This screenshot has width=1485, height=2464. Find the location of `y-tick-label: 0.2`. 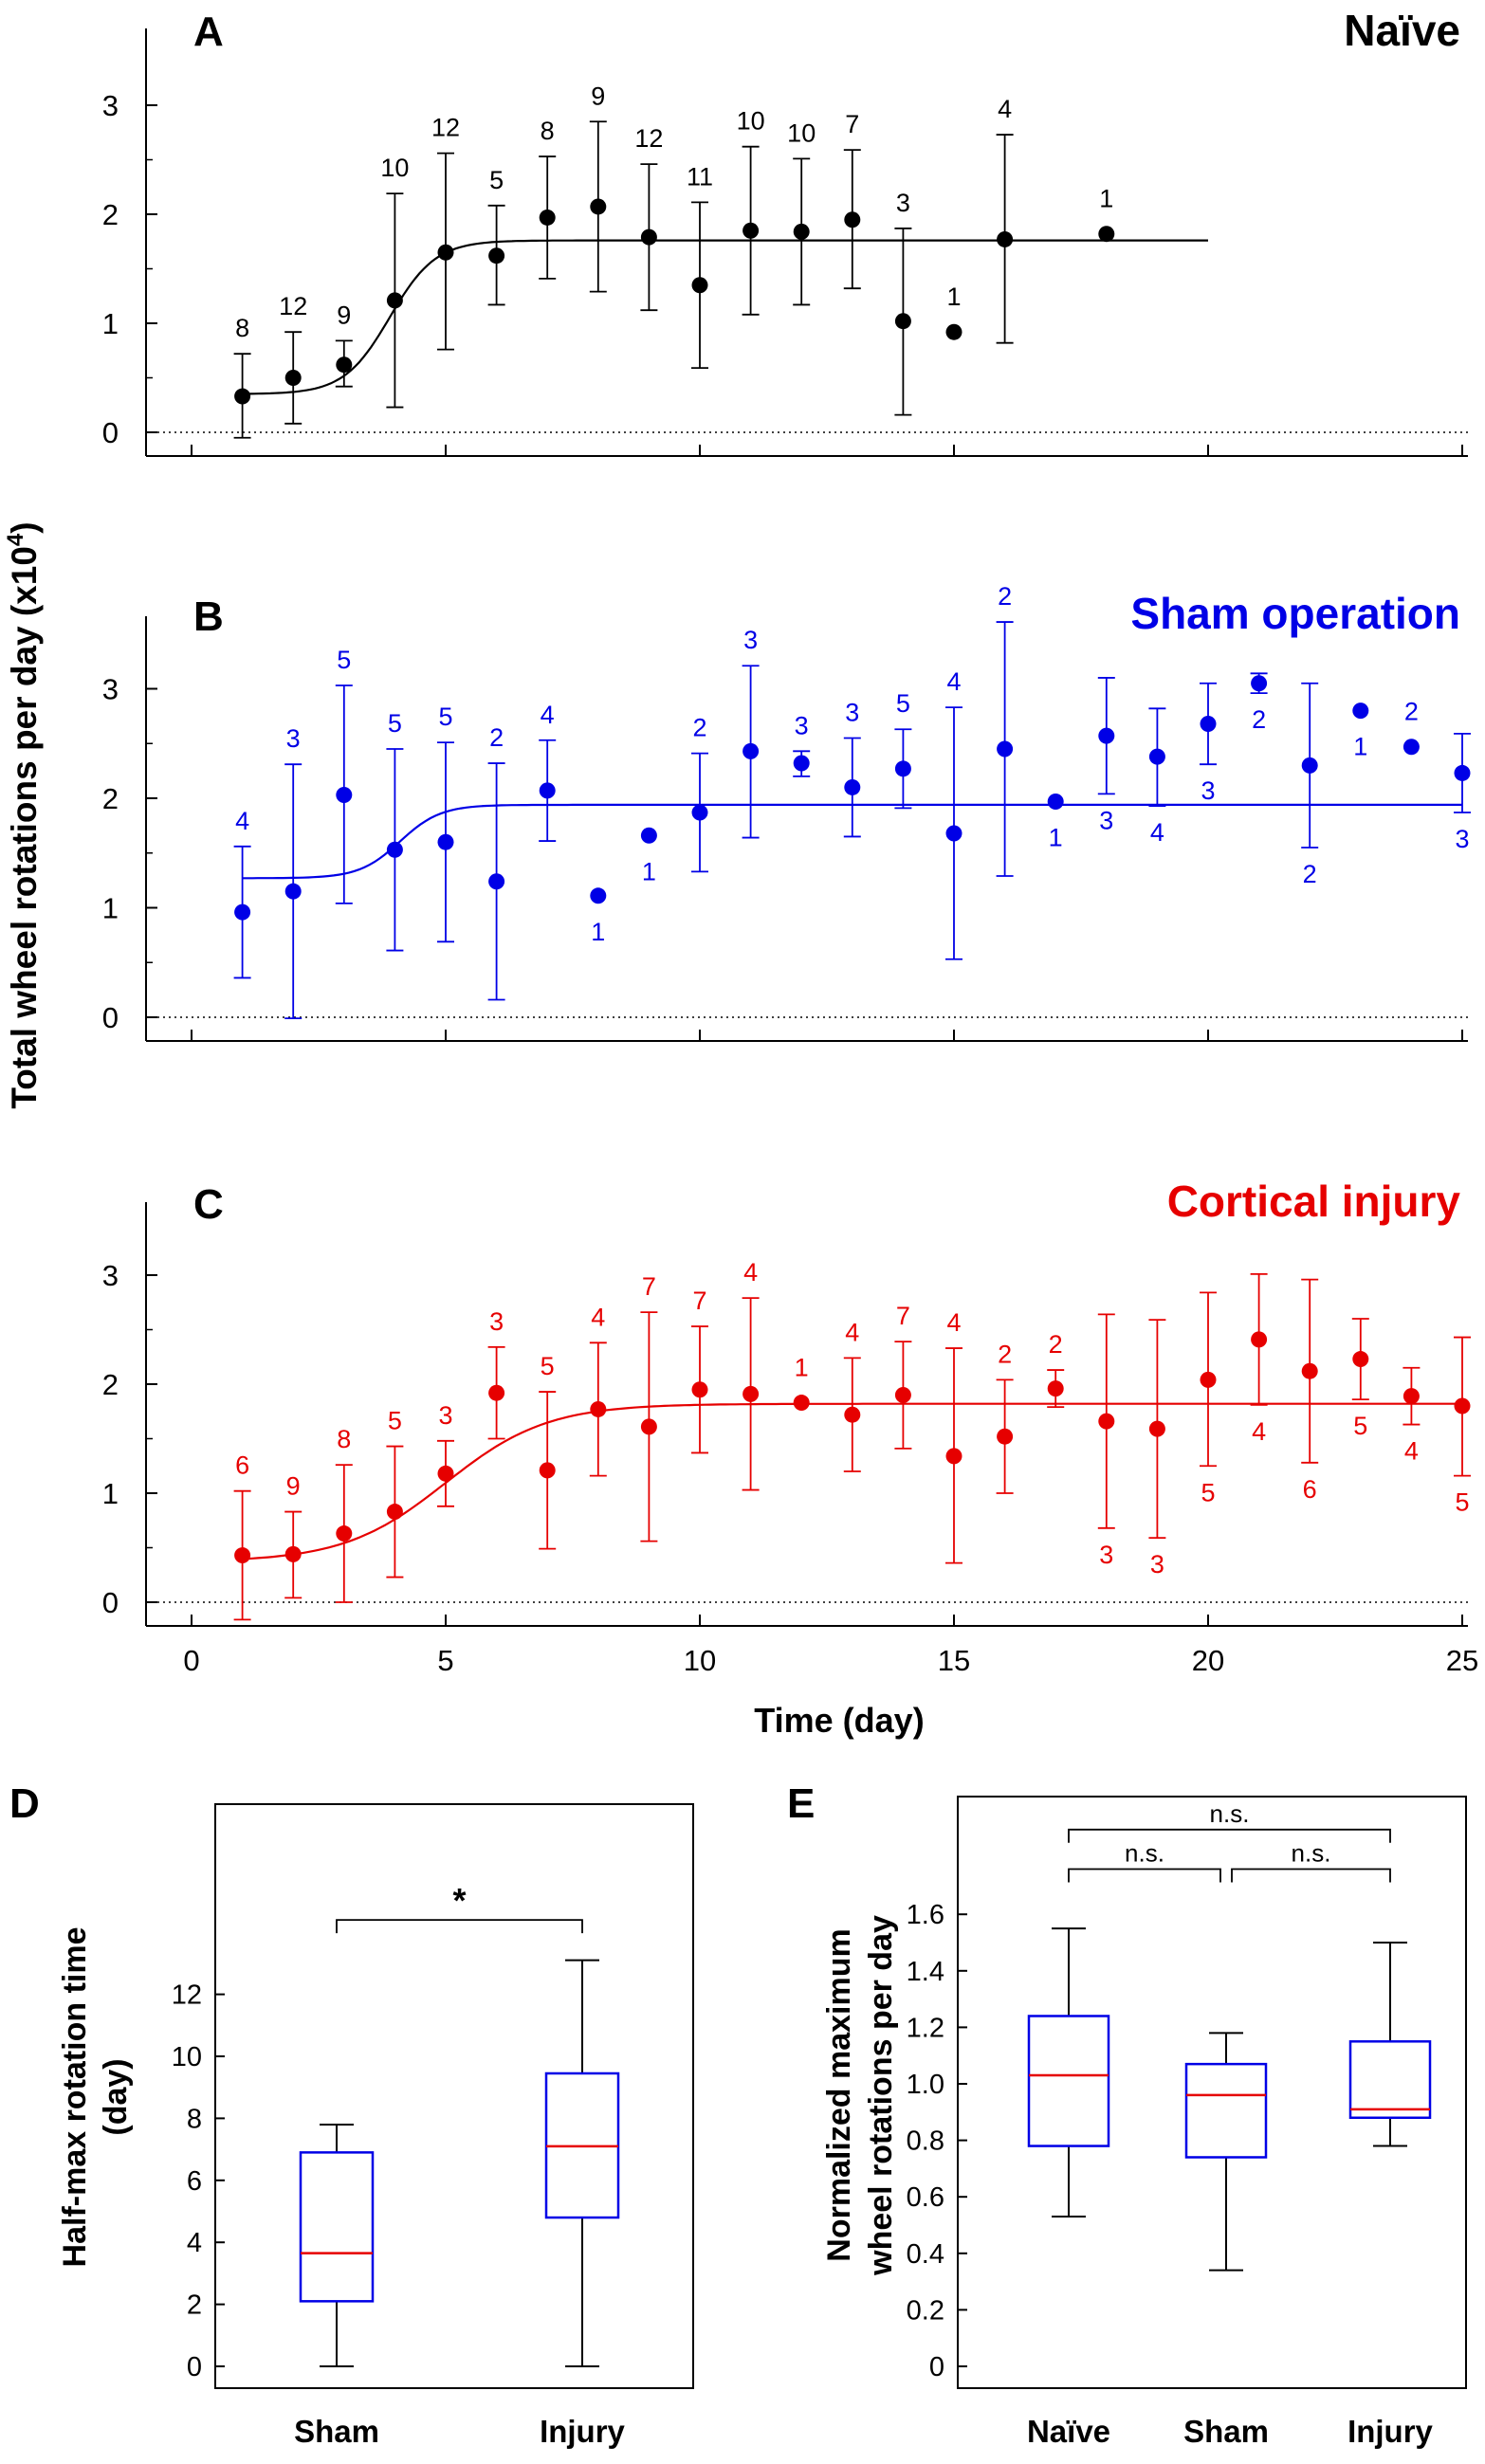

y-tick-label: 0.2 is located at coordinates (925, 2311).